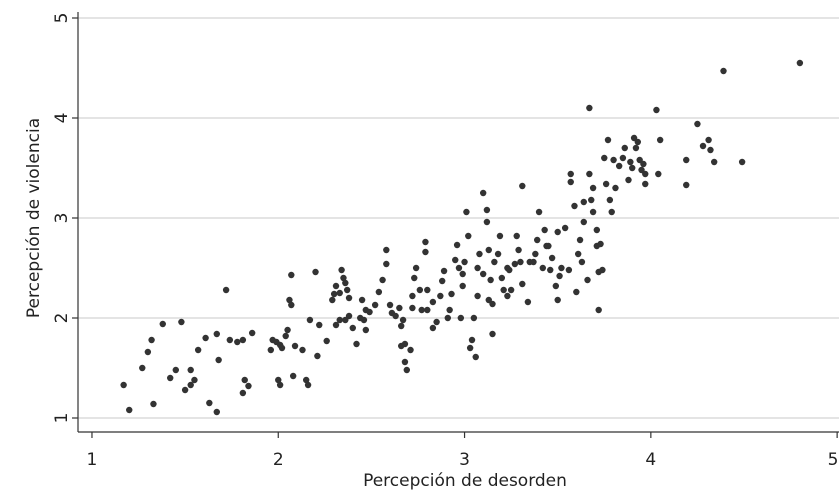  Describe the element at coordinates (464, 460) in the screenshot. I see `x-tick-label: 3` at that location.